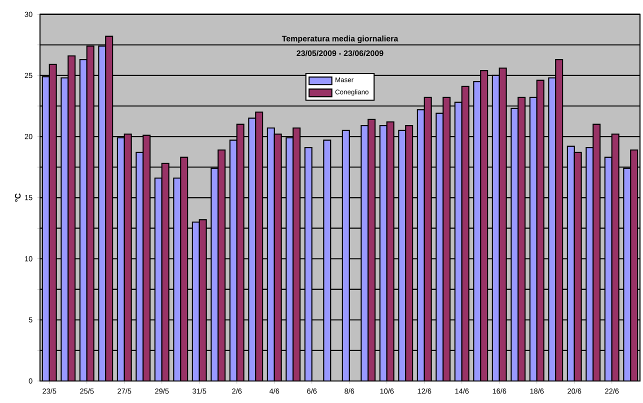 The width and height of the screenshot is (643, 403). Describe the element at coordinates (340, 53) in the screenshot. I see `text: 23/05/2009 - 23/06/2009` at that location.